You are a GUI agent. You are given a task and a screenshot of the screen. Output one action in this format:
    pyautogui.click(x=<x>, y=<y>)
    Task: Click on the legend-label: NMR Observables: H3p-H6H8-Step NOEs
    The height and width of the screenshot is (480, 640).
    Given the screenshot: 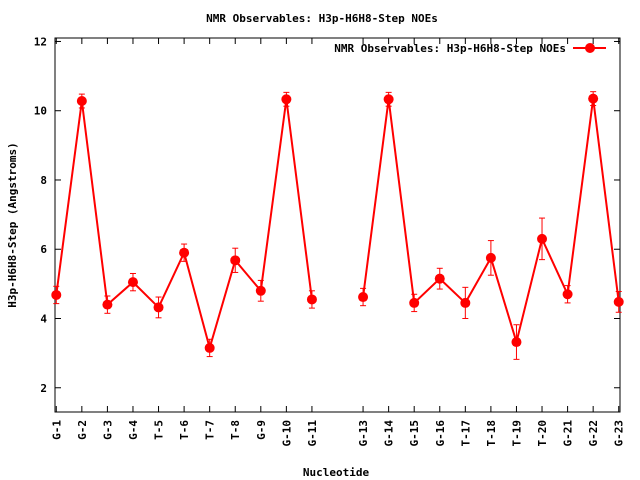 What is the action you would take?
    pyautogui.click(x=450, y=48)
    